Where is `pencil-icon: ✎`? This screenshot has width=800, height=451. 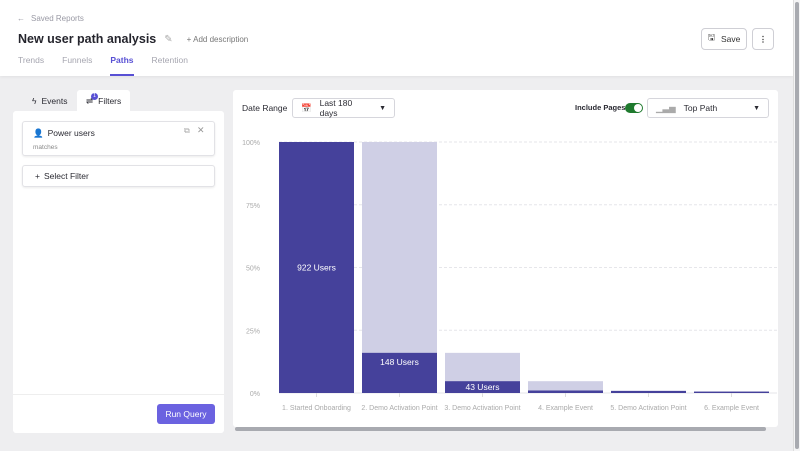
pencil-icon: ✎ is located at coordinates (168, 39).